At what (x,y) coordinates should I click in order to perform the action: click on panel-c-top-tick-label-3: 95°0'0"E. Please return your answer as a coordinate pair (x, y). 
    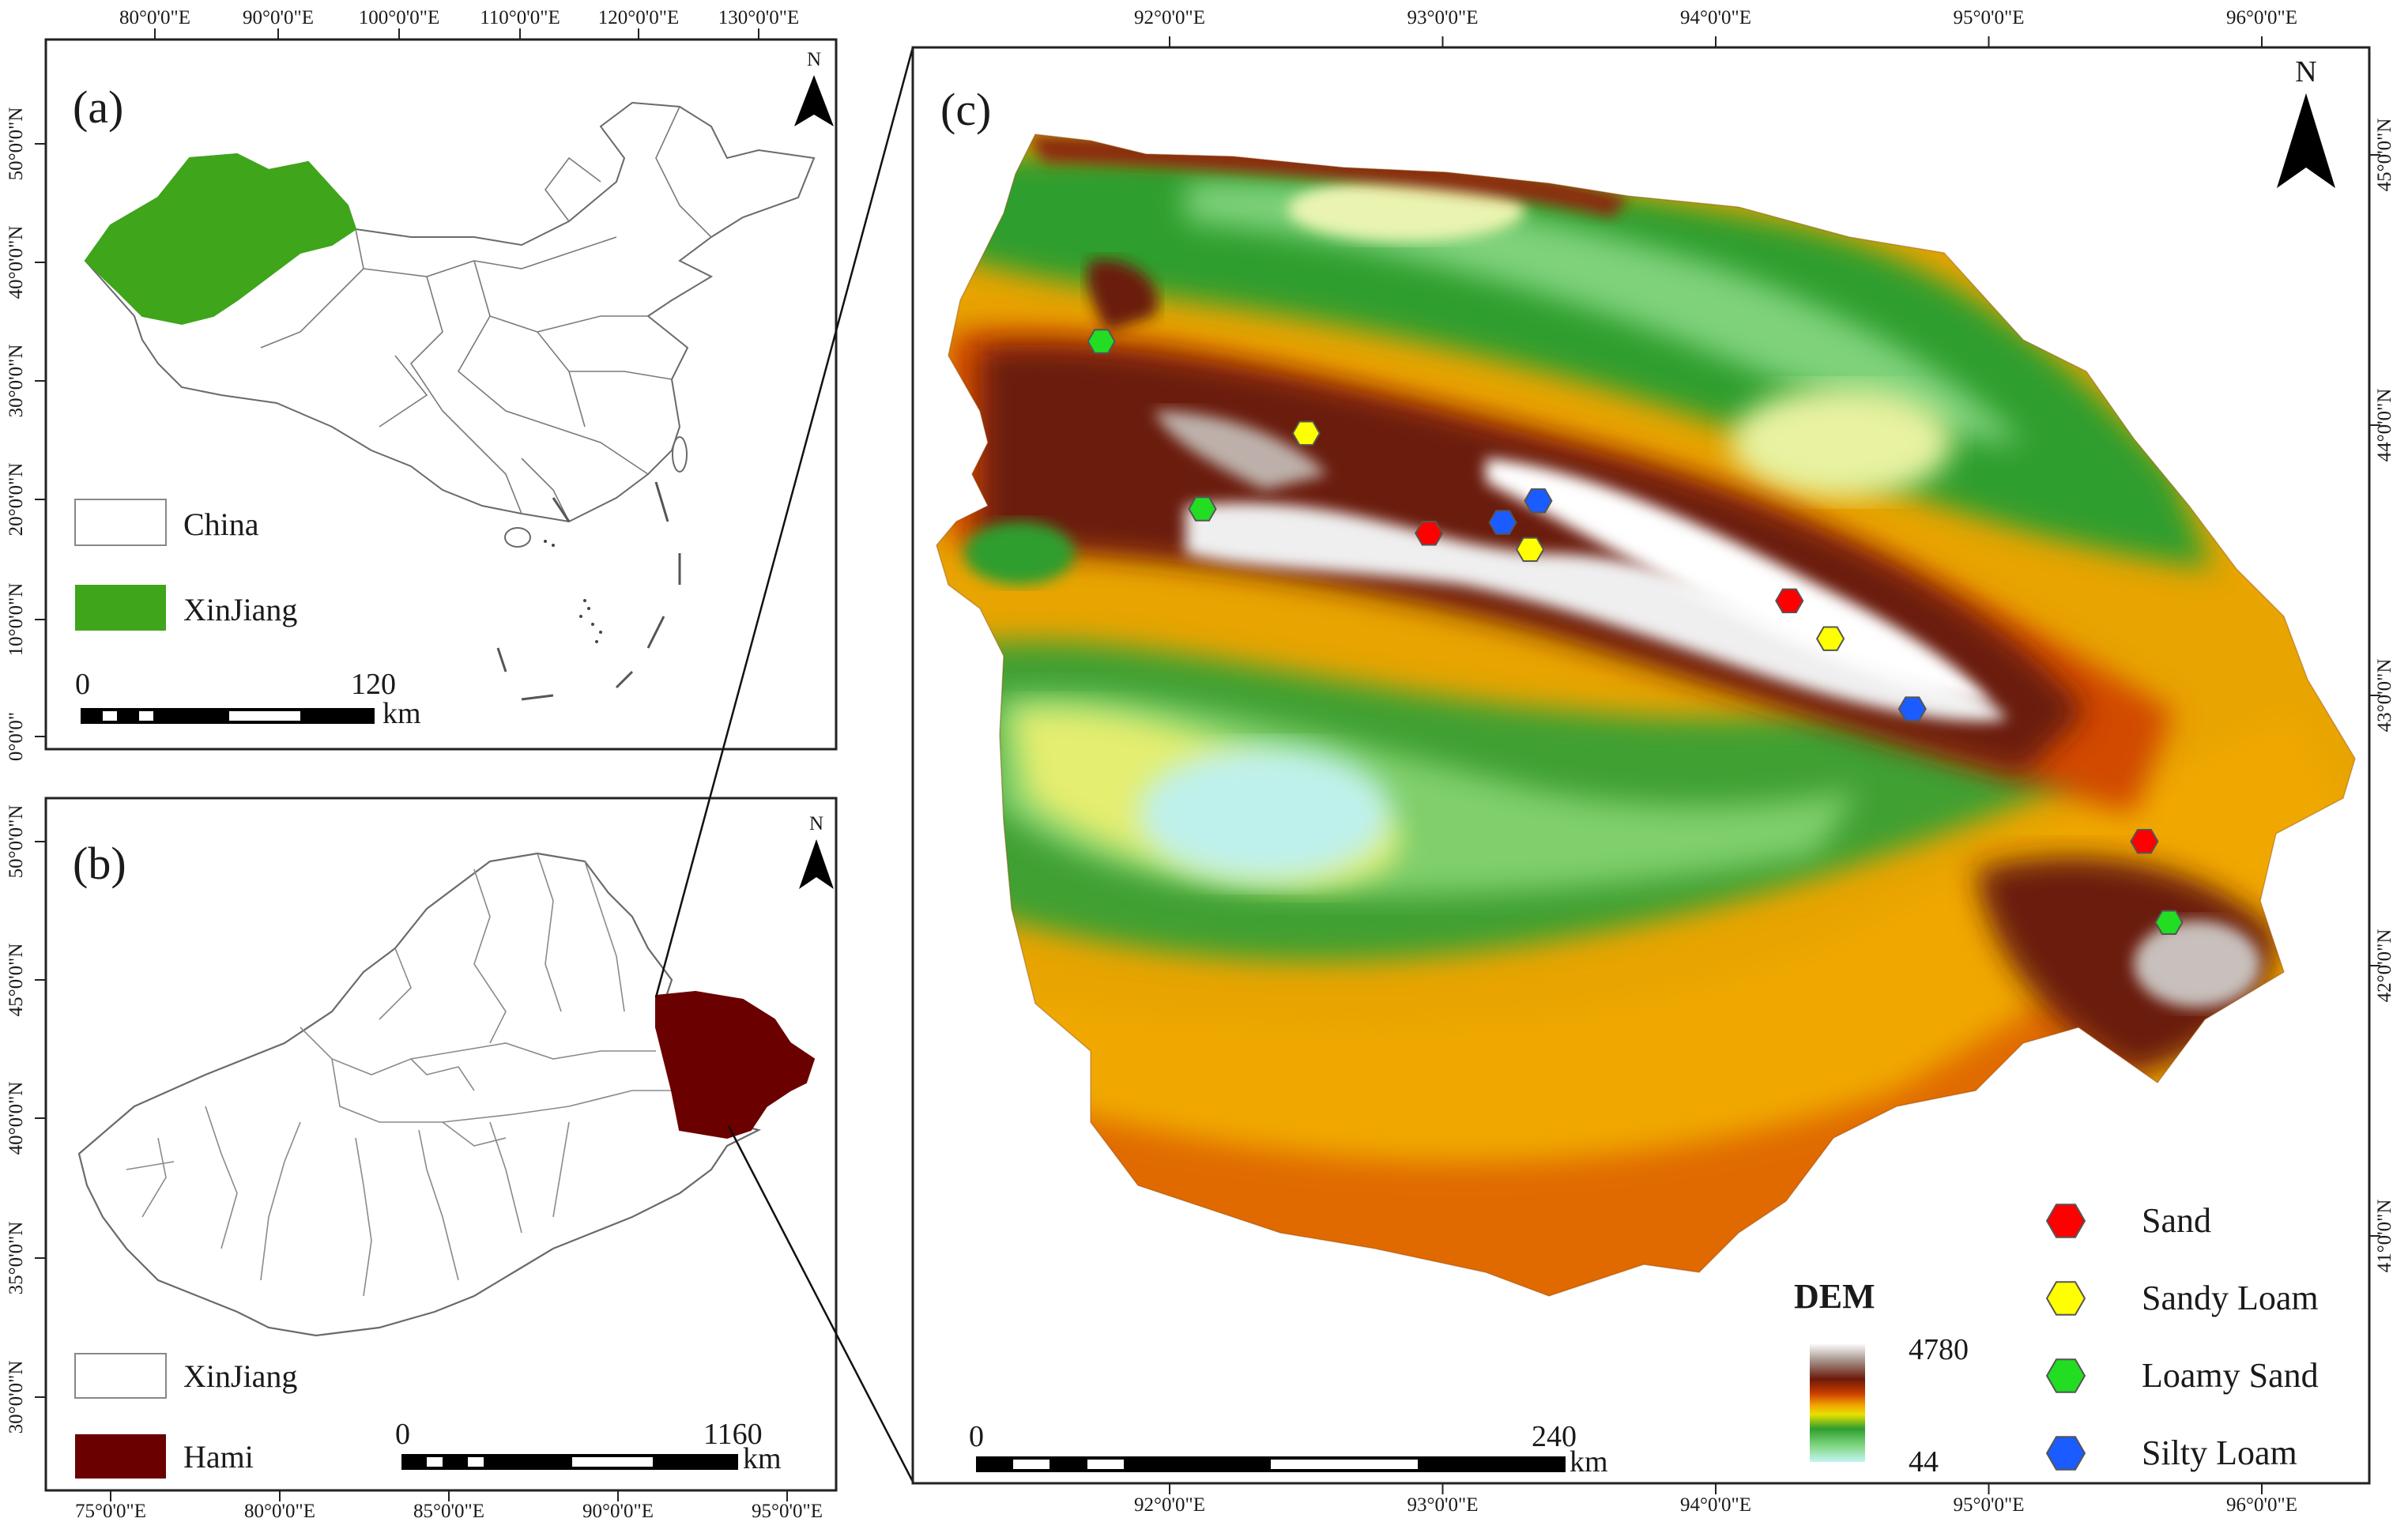
    Looking at the image, I should click on (1990, 17).